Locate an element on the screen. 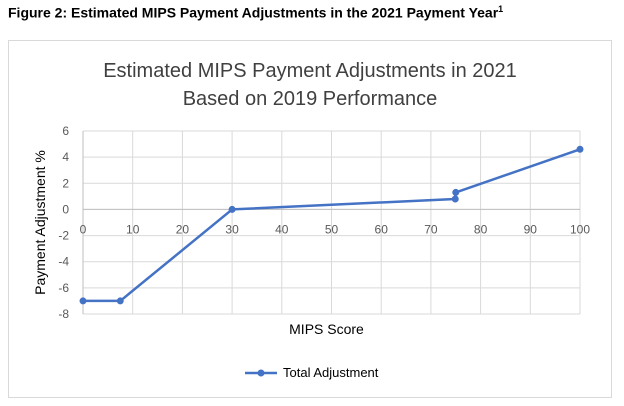  y-tick-label: 0 is located at coordinates (65, 209).